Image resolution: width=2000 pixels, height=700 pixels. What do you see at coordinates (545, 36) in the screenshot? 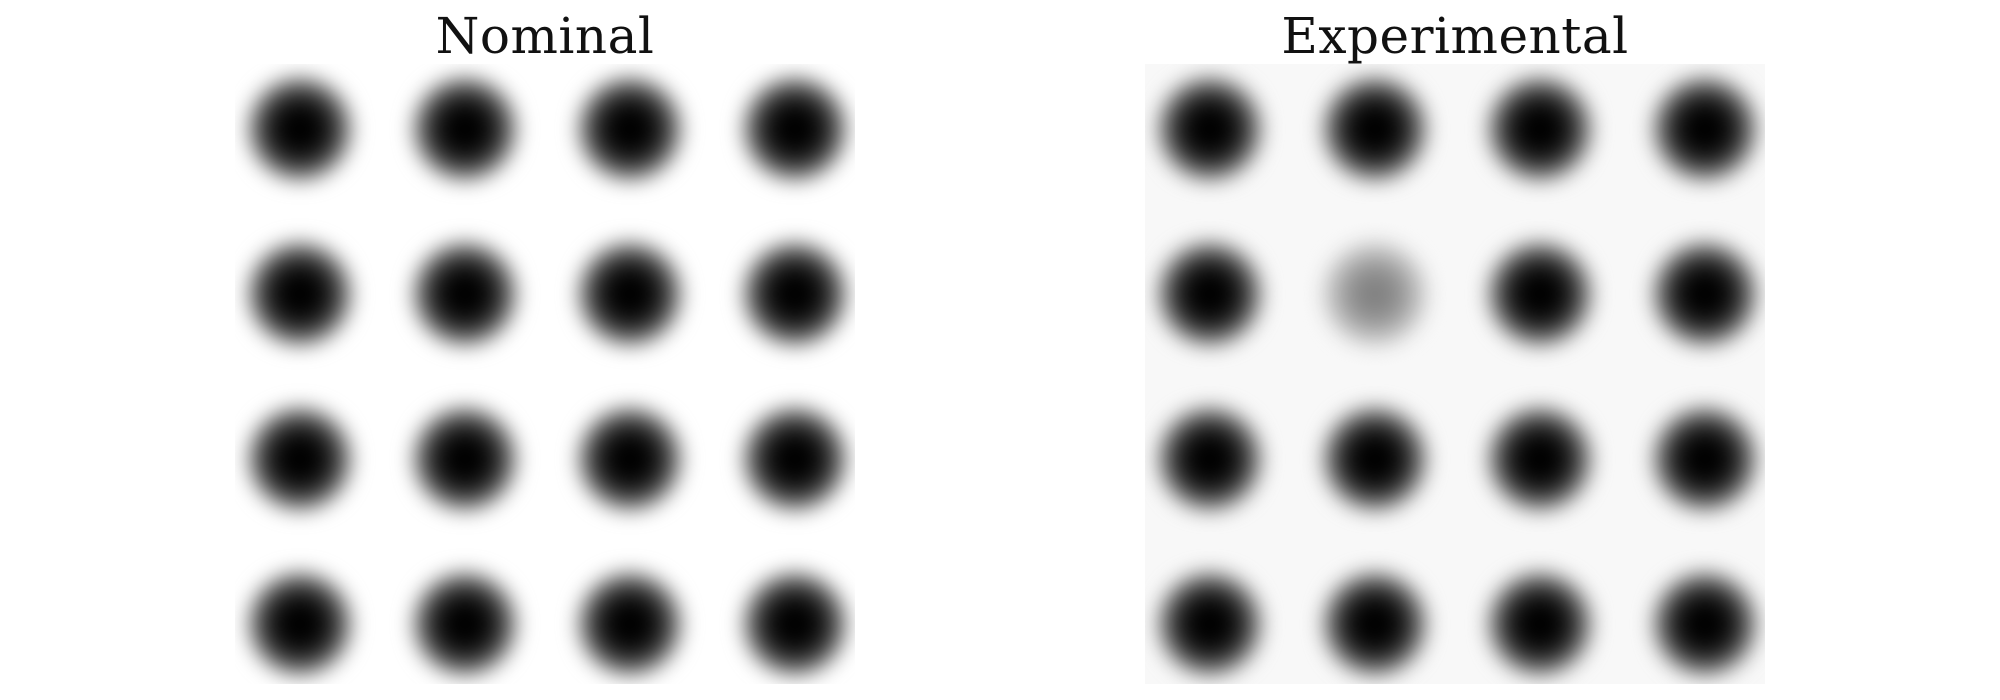
I see `nominal-title: Nominal` at bounding box center [545, 36].